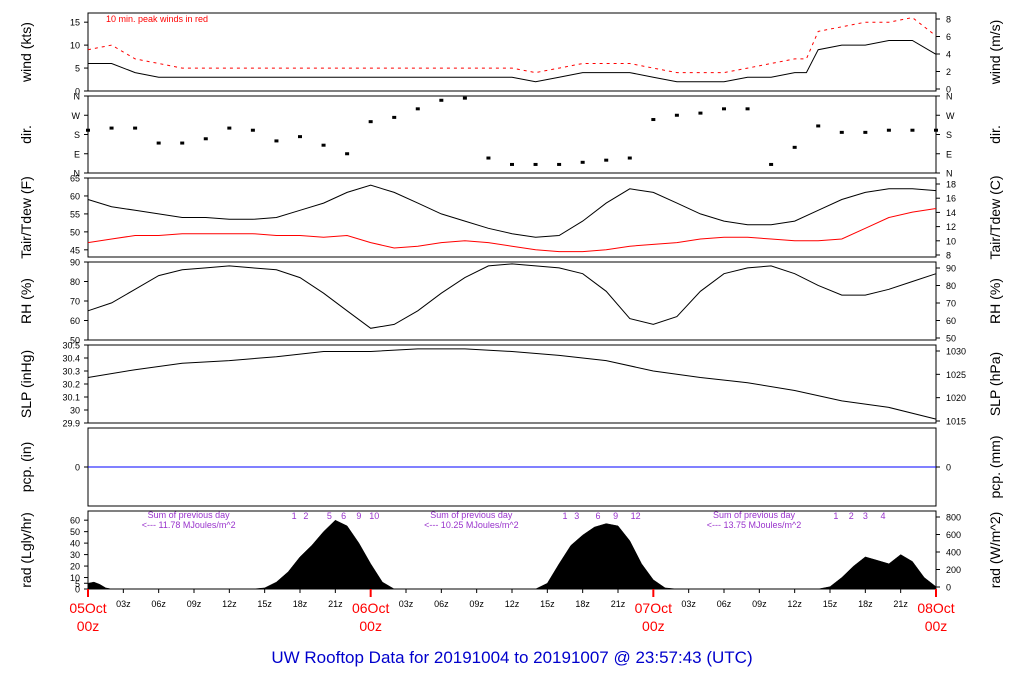 Image resolution: width=1024 pixels, height=700 pixels. Describe the element at coordinates (953, 570) in the screenshot. I see `y-tick-label-right: 200` at that location.